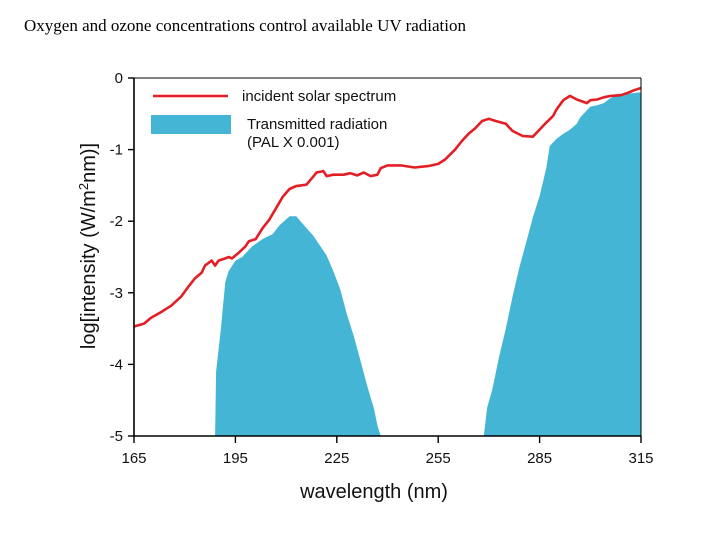  I want to click on y-tick-label: -2, so click(116, 221).